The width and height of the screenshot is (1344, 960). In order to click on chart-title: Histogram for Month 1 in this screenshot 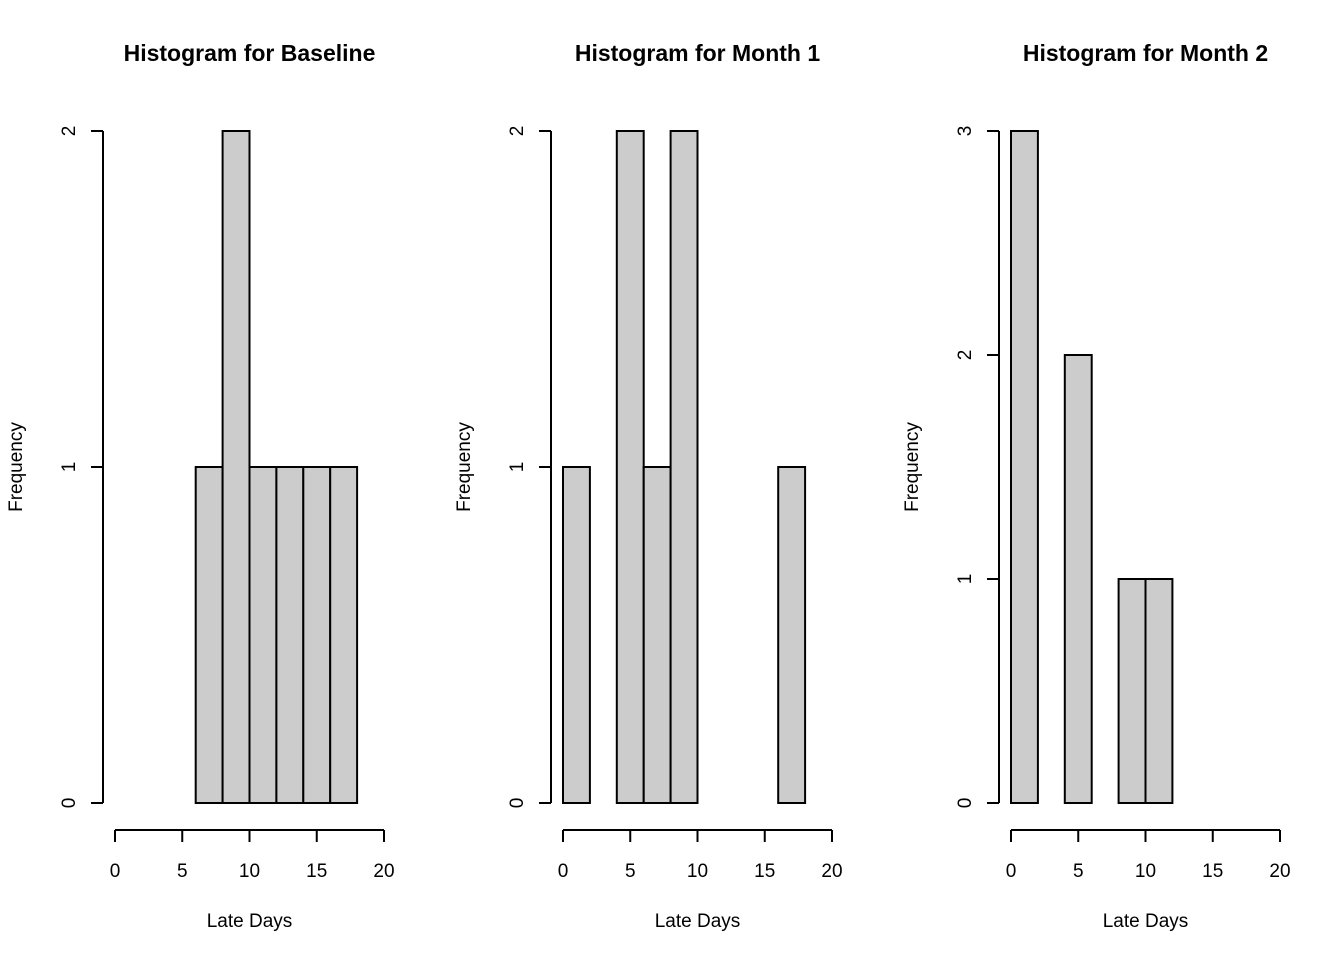, I will do `click(698, 53)`.